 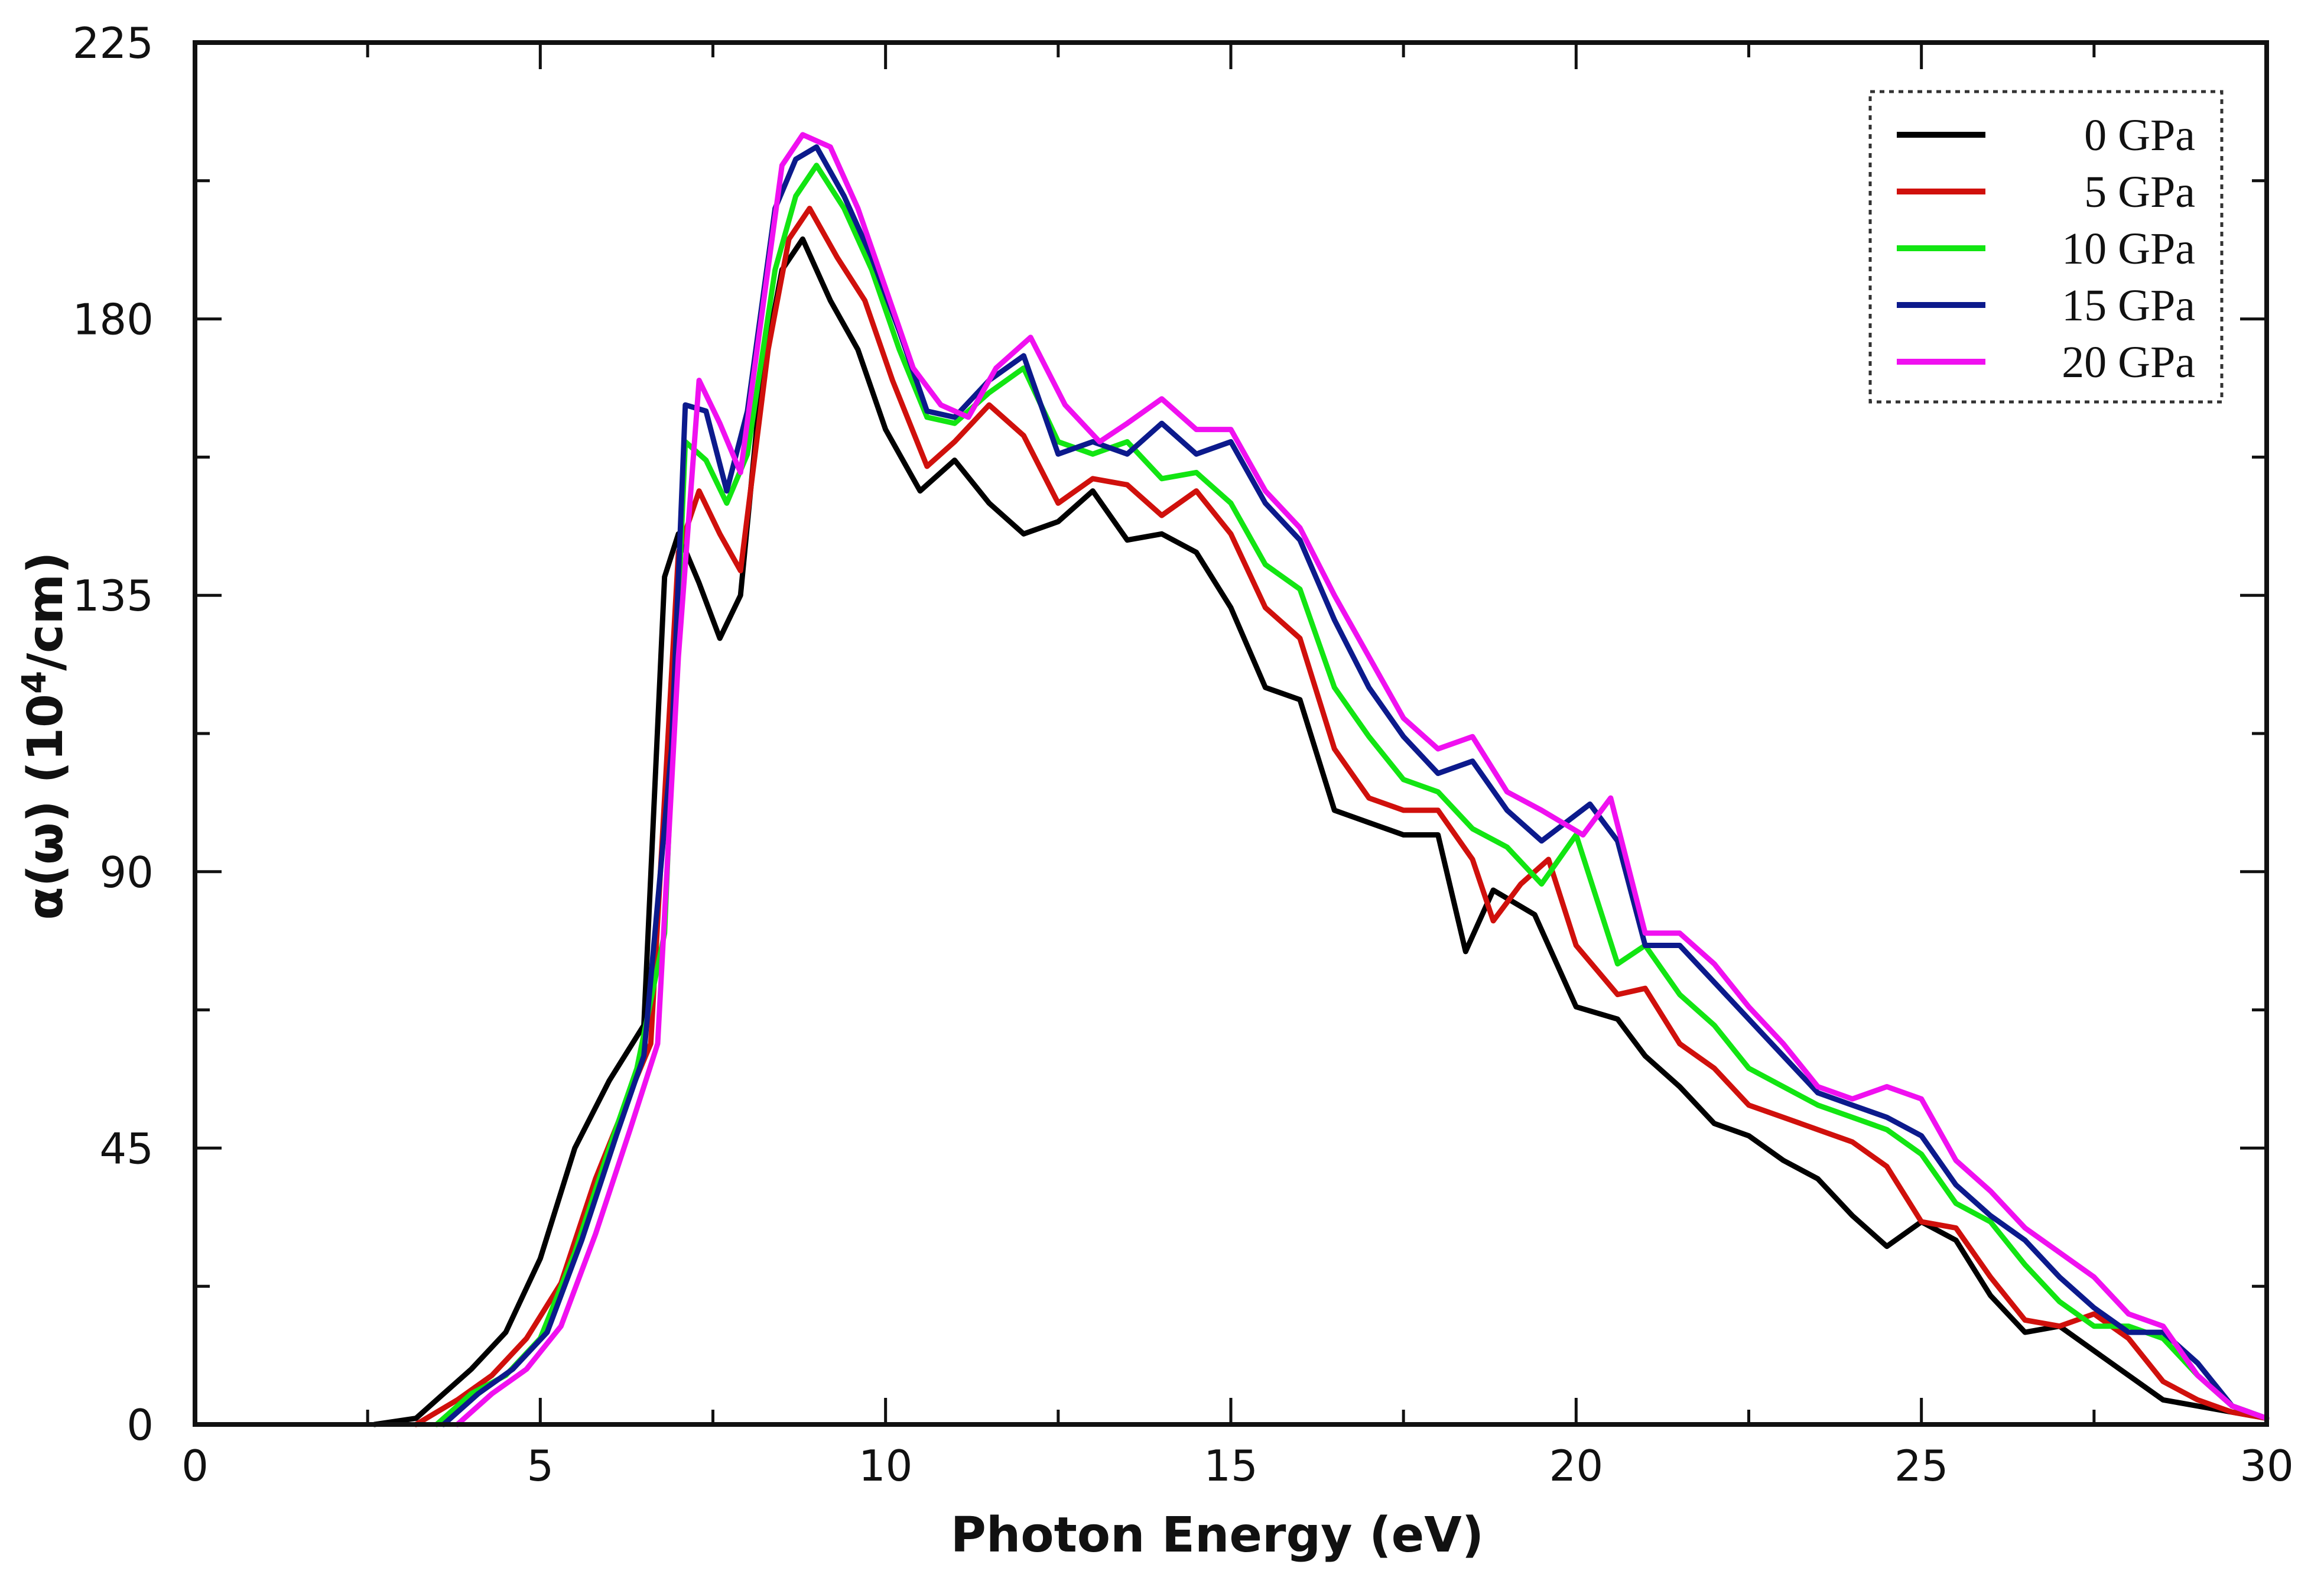 What do you see at coordinates (126, 1148) in the screenshot?
I see `y-tick-label: 45` at bounding box center [126, 1148].